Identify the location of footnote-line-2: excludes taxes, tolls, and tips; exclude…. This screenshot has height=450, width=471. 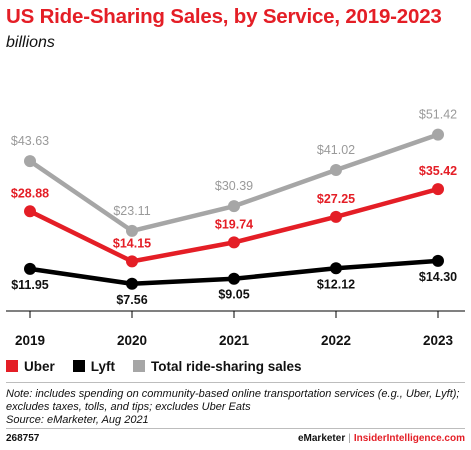
(128, 407).